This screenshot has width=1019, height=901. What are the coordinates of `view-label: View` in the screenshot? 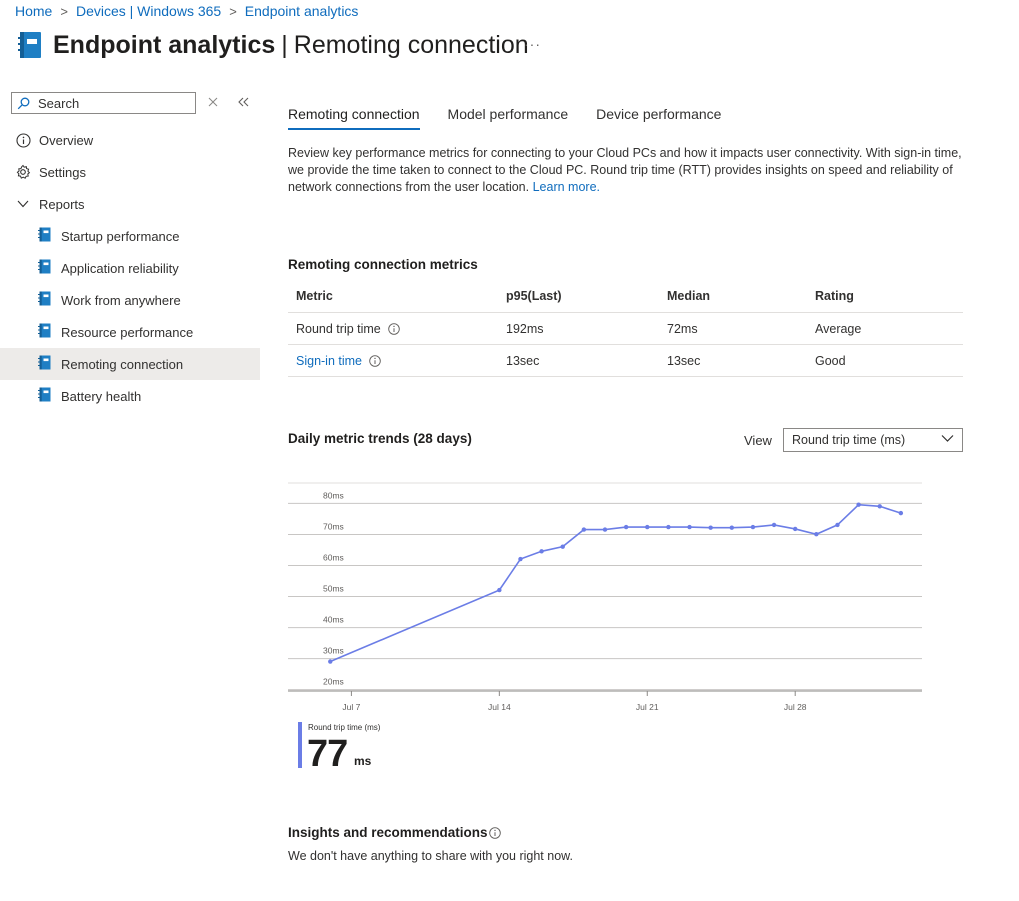 It's located at (758, 440).